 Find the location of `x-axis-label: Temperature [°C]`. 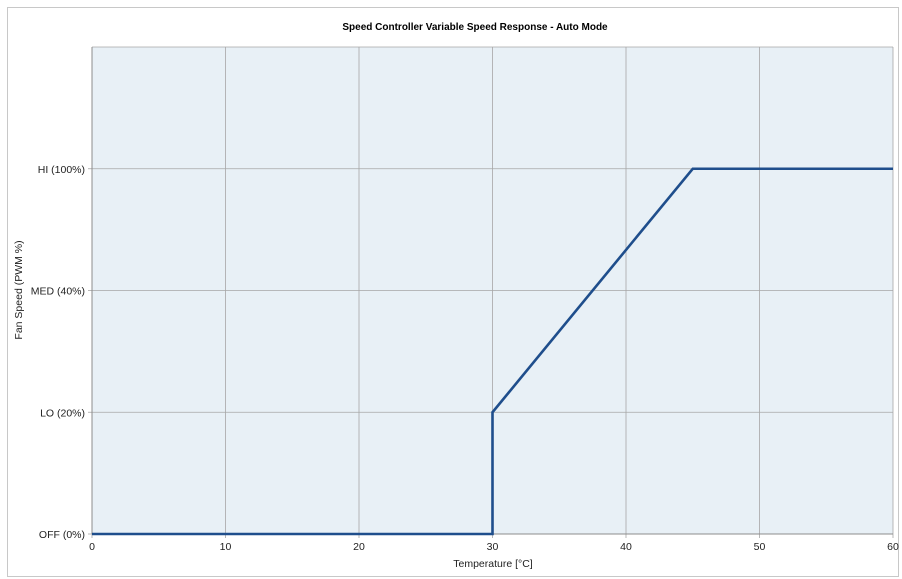

x-axis-label: Temperature [°C] is located at coordinates (493, 564).